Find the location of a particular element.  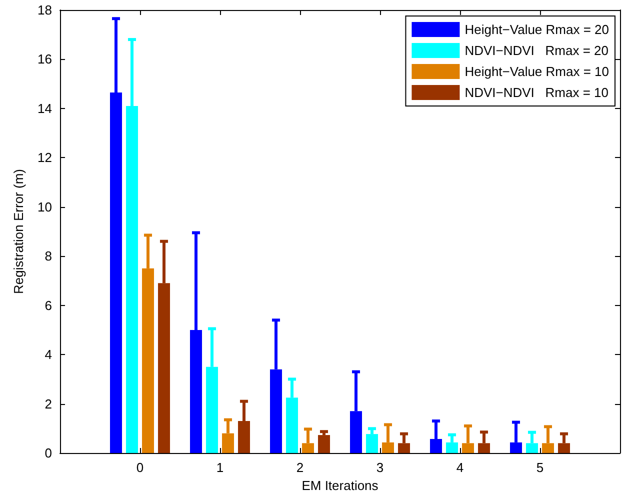

y-axis-title: Registration Error (m) is located at coordinates (18, 231).